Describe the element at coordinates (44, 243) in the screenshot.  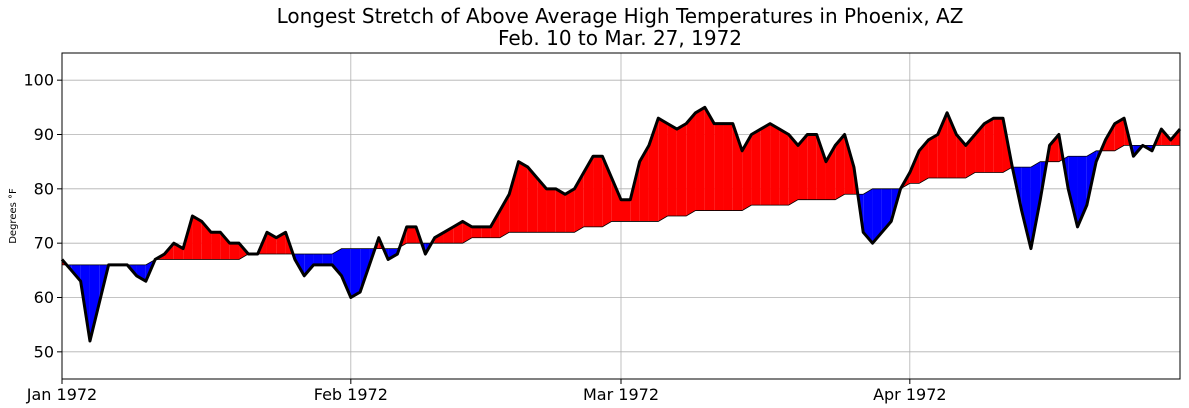
I see `y-tick-label: 70` at that location.